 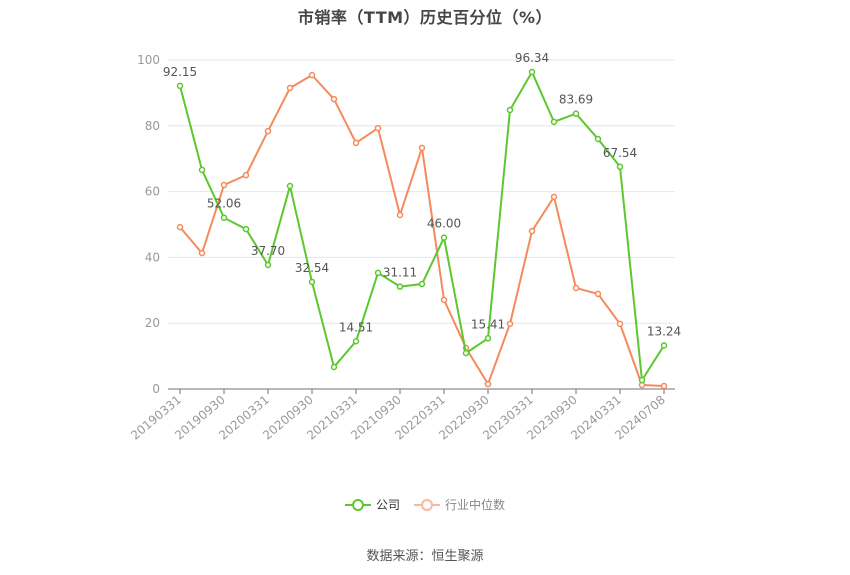 I want to click on data-label: 92.15, so click(x=180, y=72).